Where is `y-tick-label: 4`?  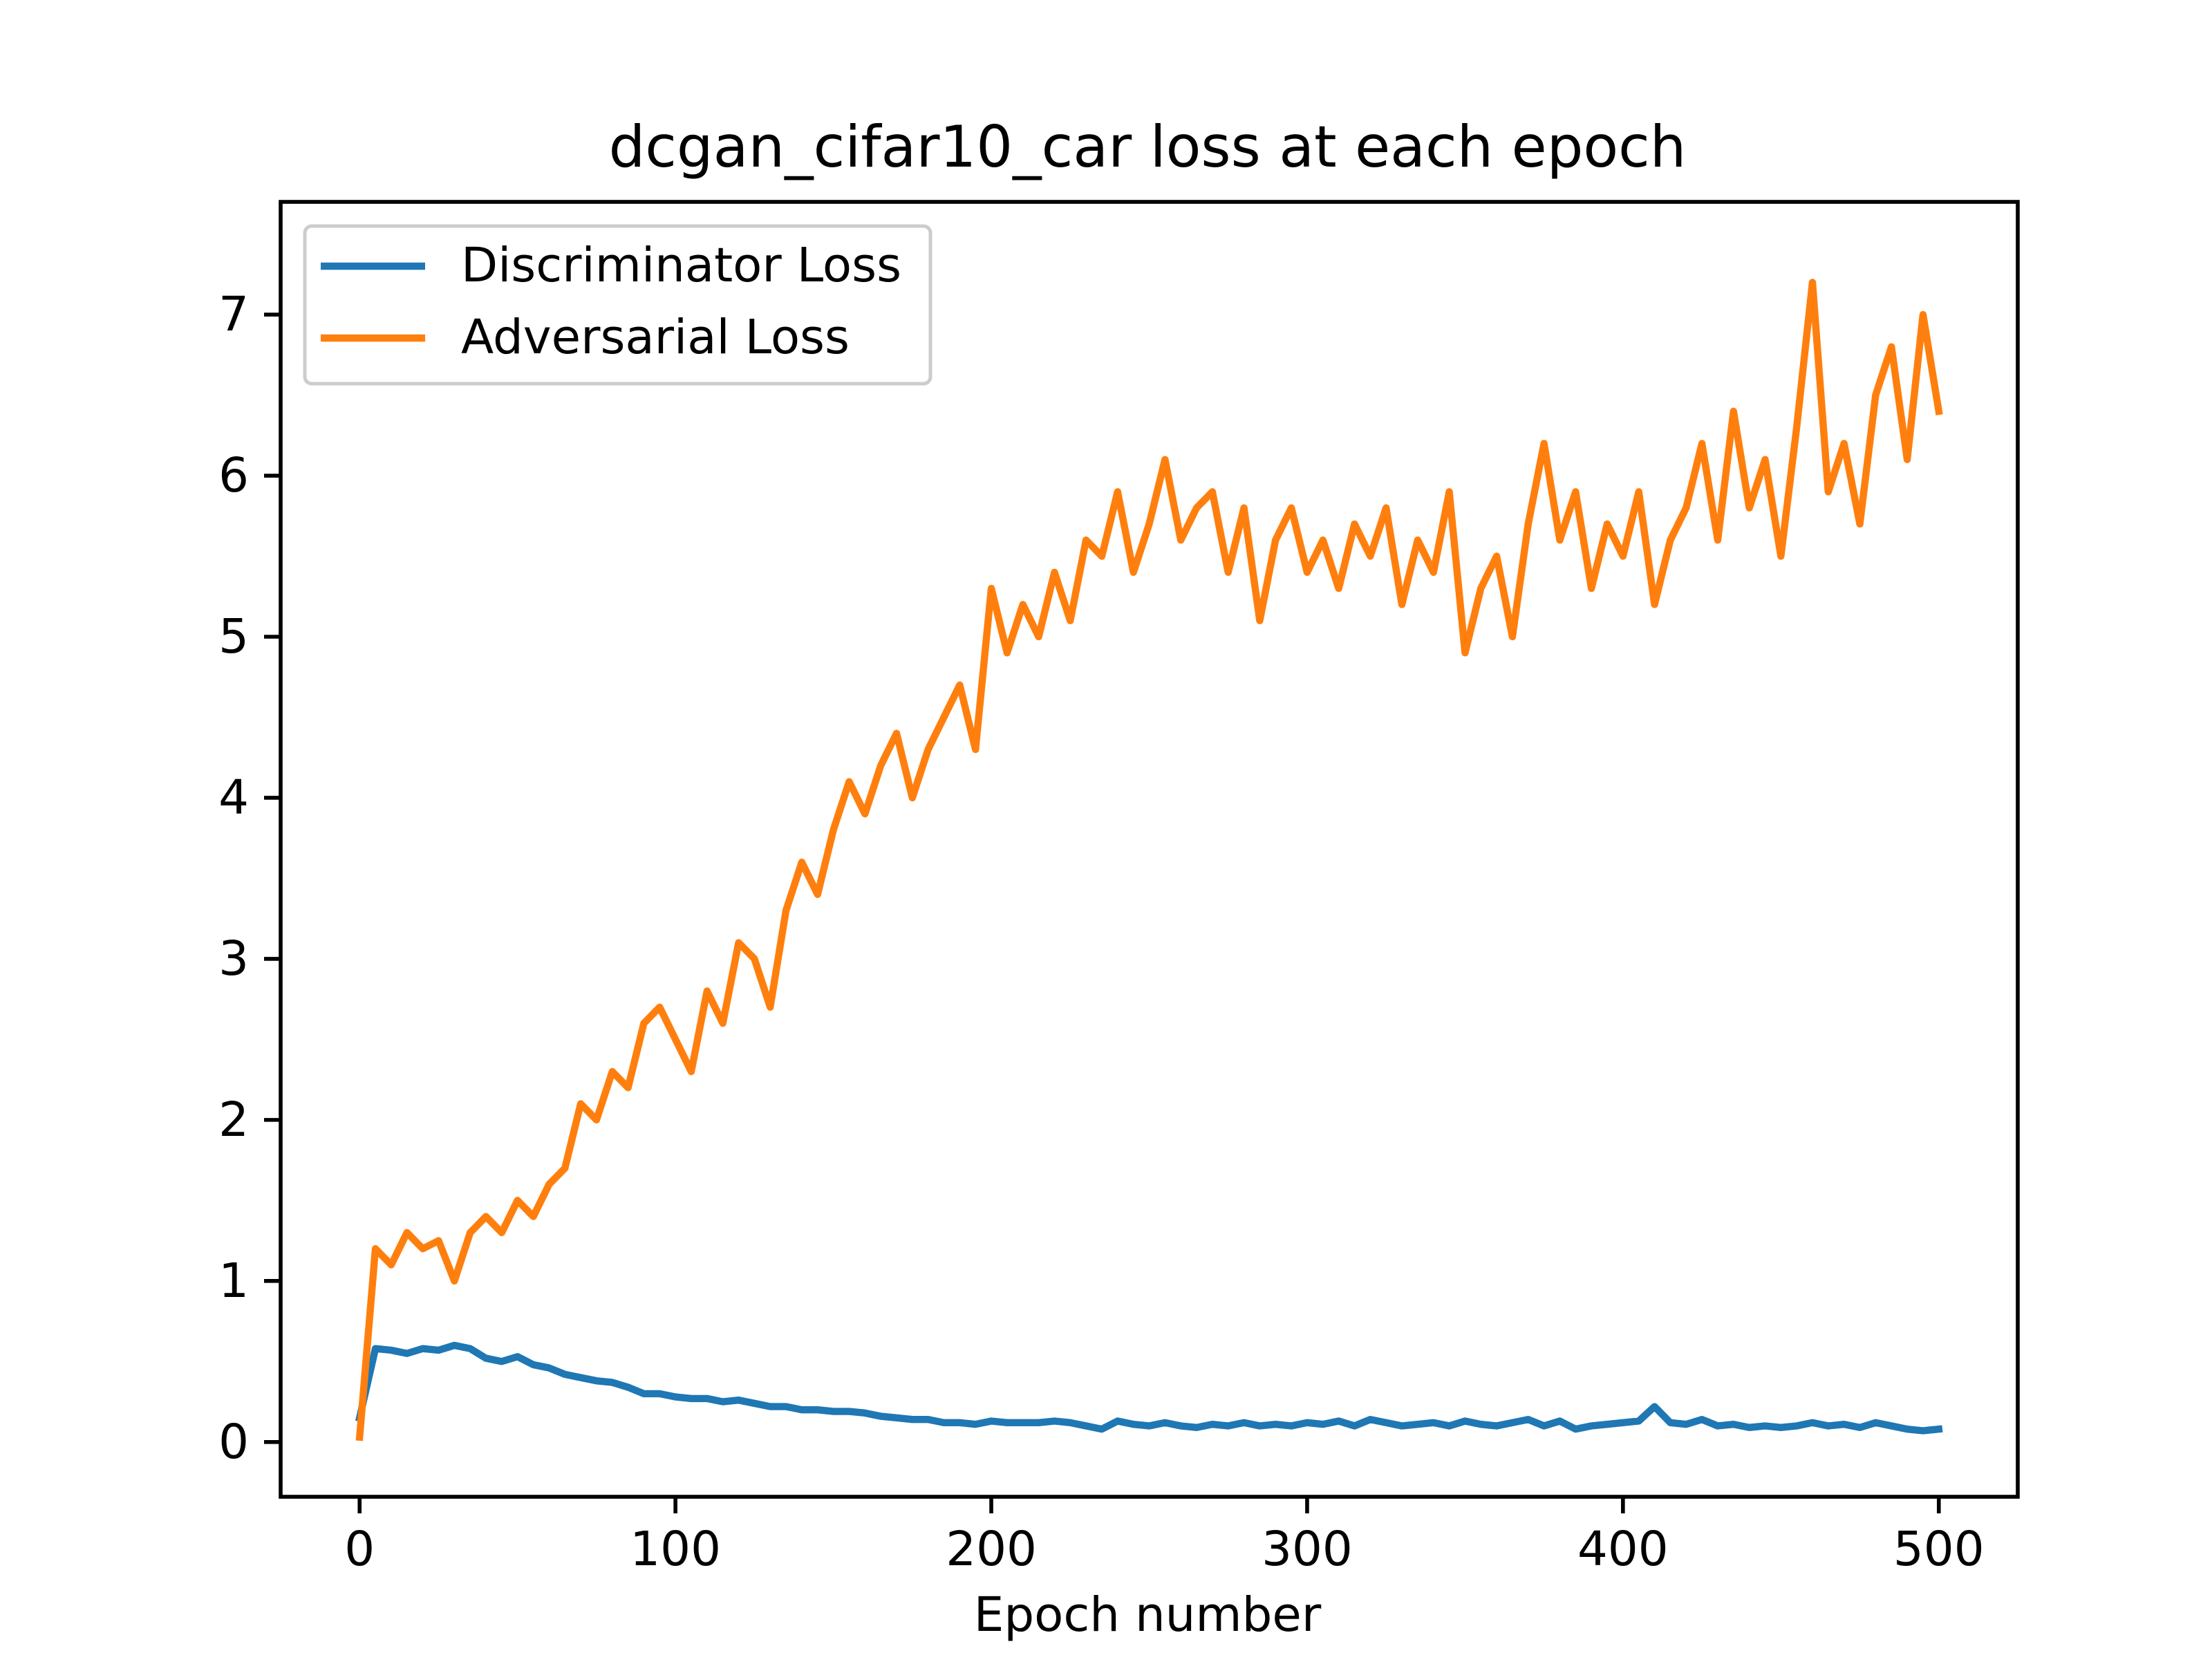 y-tick-label: 4 is located at coordinates (233, 797).